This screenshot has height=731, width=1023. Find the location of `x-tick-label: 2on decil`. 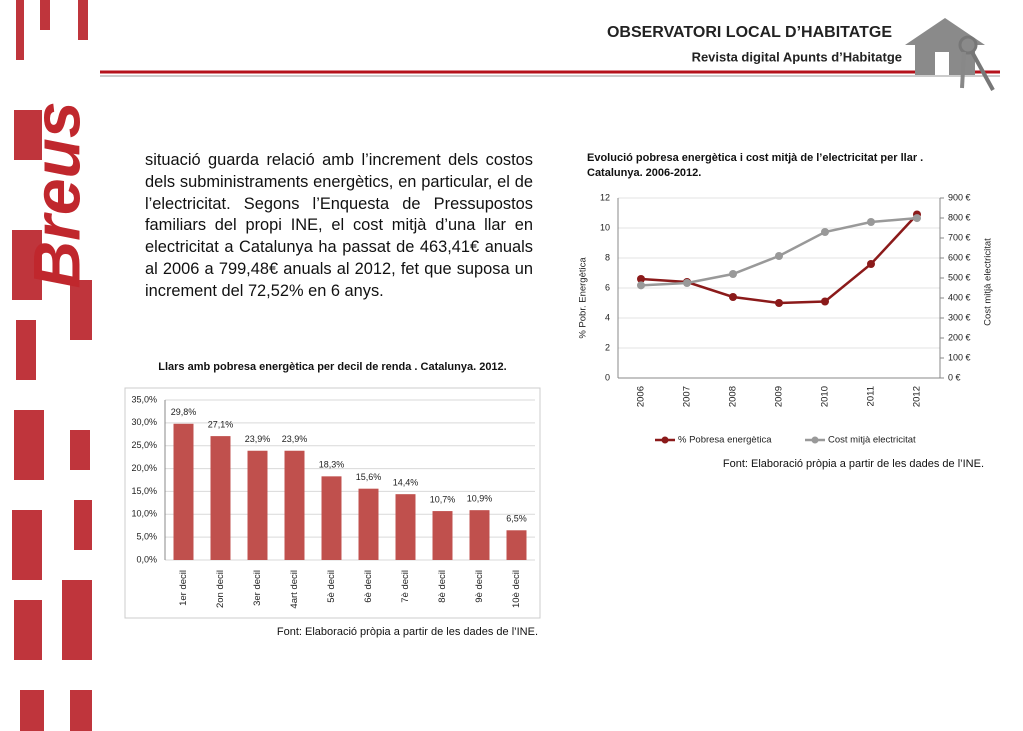

x-tick-label: 2on decil is located at coordinates (220, 589).